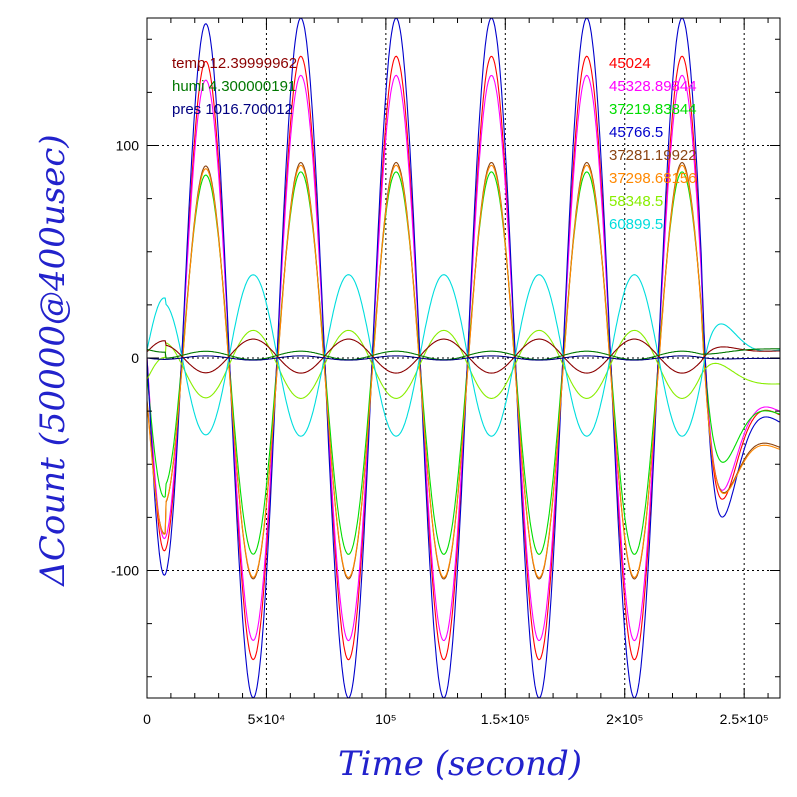  Describe the element at coordinates (636, 224) in the screenshot. I see `legend-right-item-7: 60899.5` at that location.